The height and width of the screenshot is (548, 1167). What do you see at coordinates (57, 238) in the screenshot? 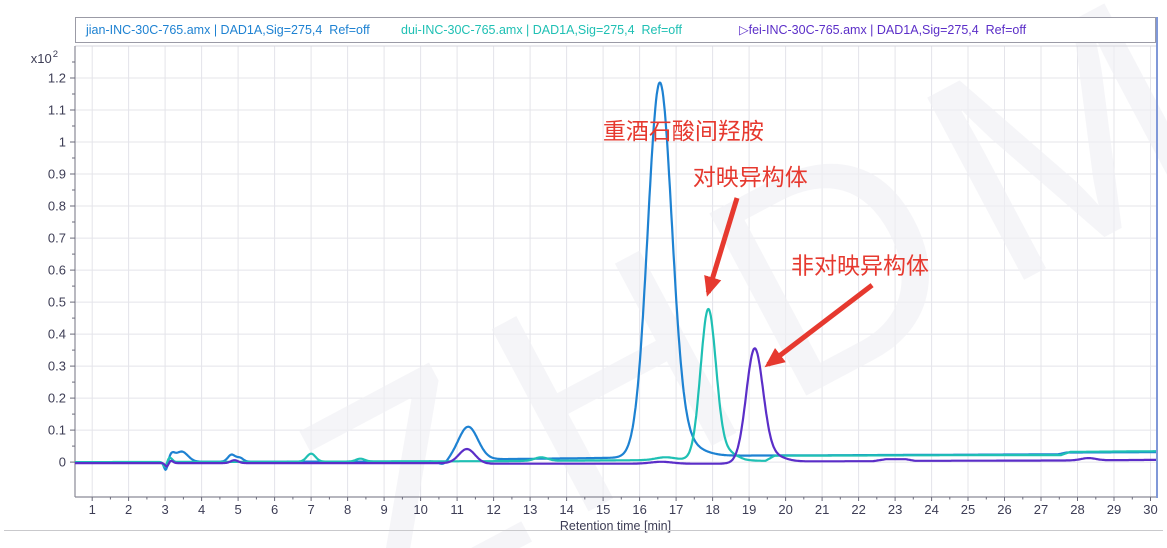
I see `y-tick-label: 0.7` at bounding box center [57, 238].